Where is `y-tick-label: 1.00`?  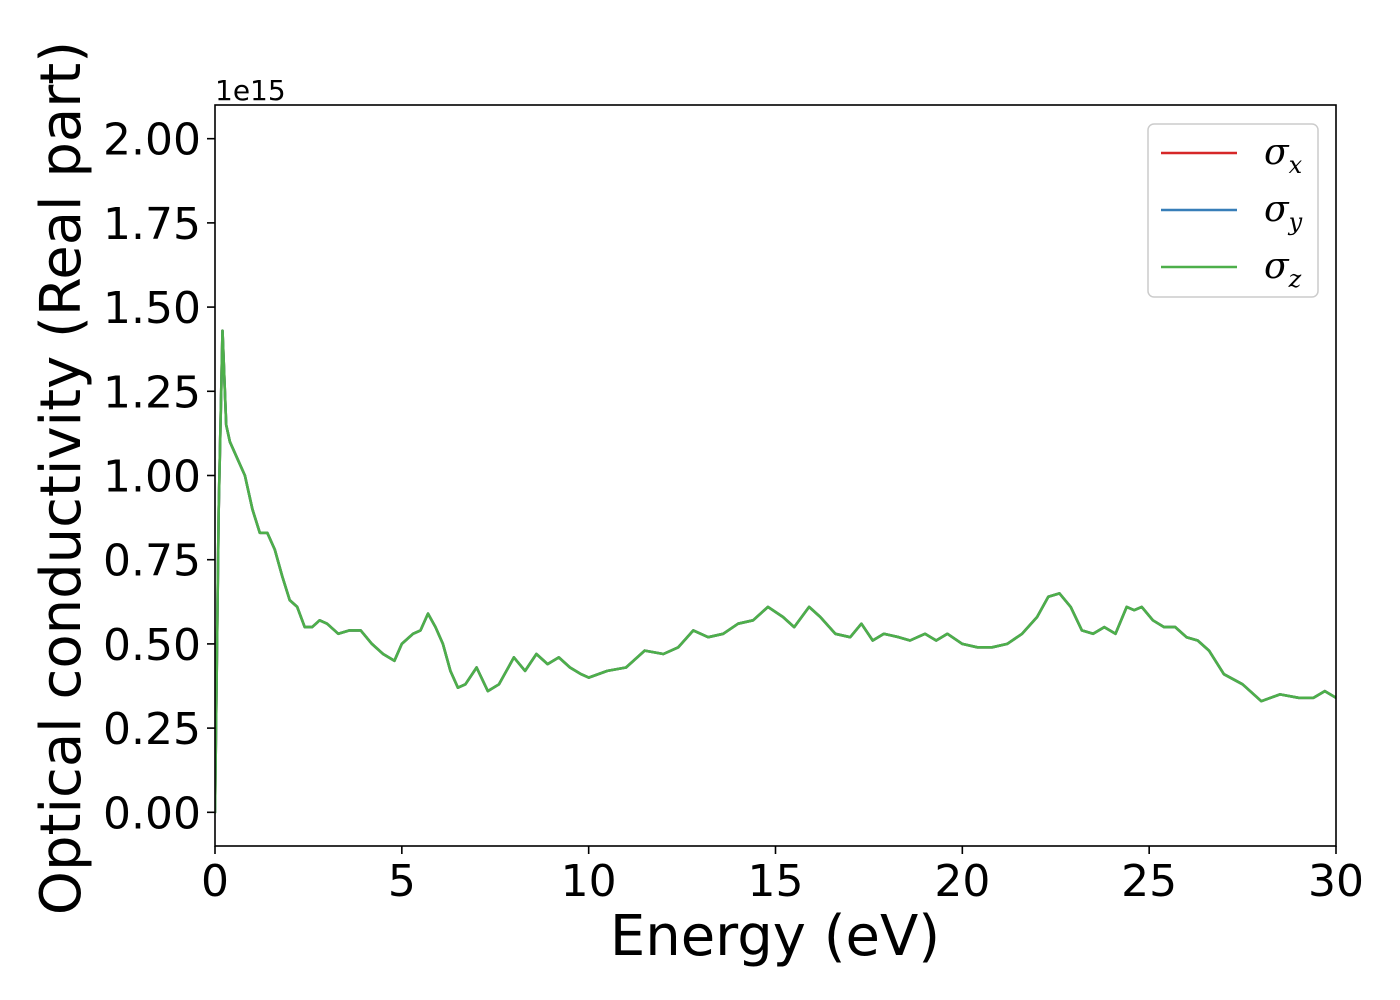 y-tick-label: 1.00 is located at coordinates (152, 477).